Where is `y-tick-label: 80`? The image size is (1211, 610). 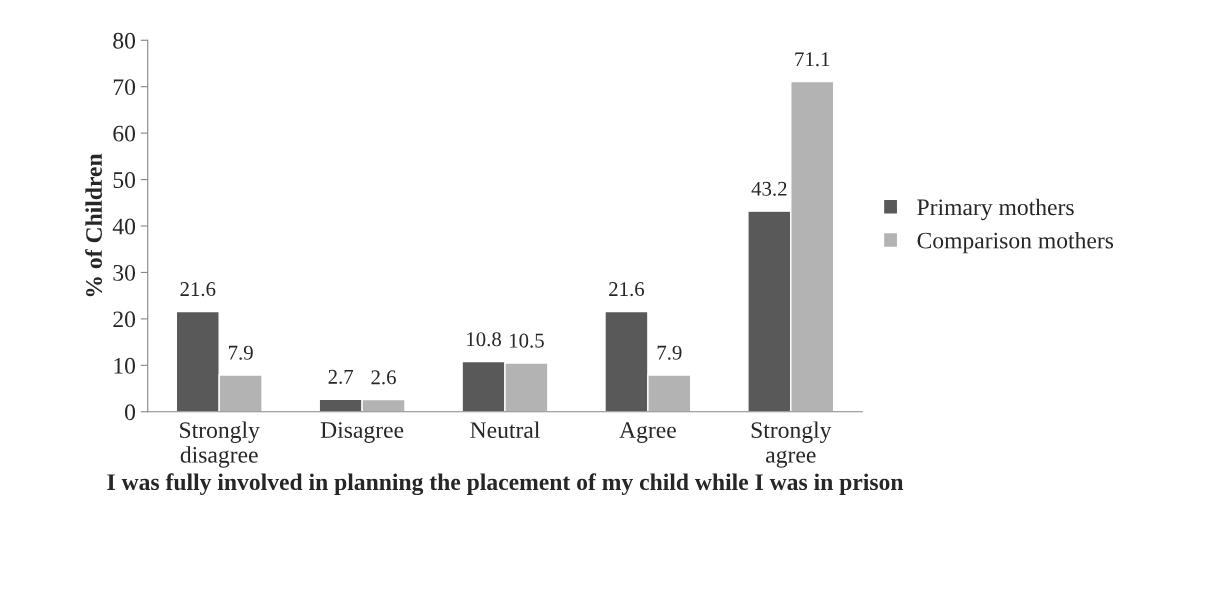 y-tick-label: 80 is located at coordinates (124, 40).